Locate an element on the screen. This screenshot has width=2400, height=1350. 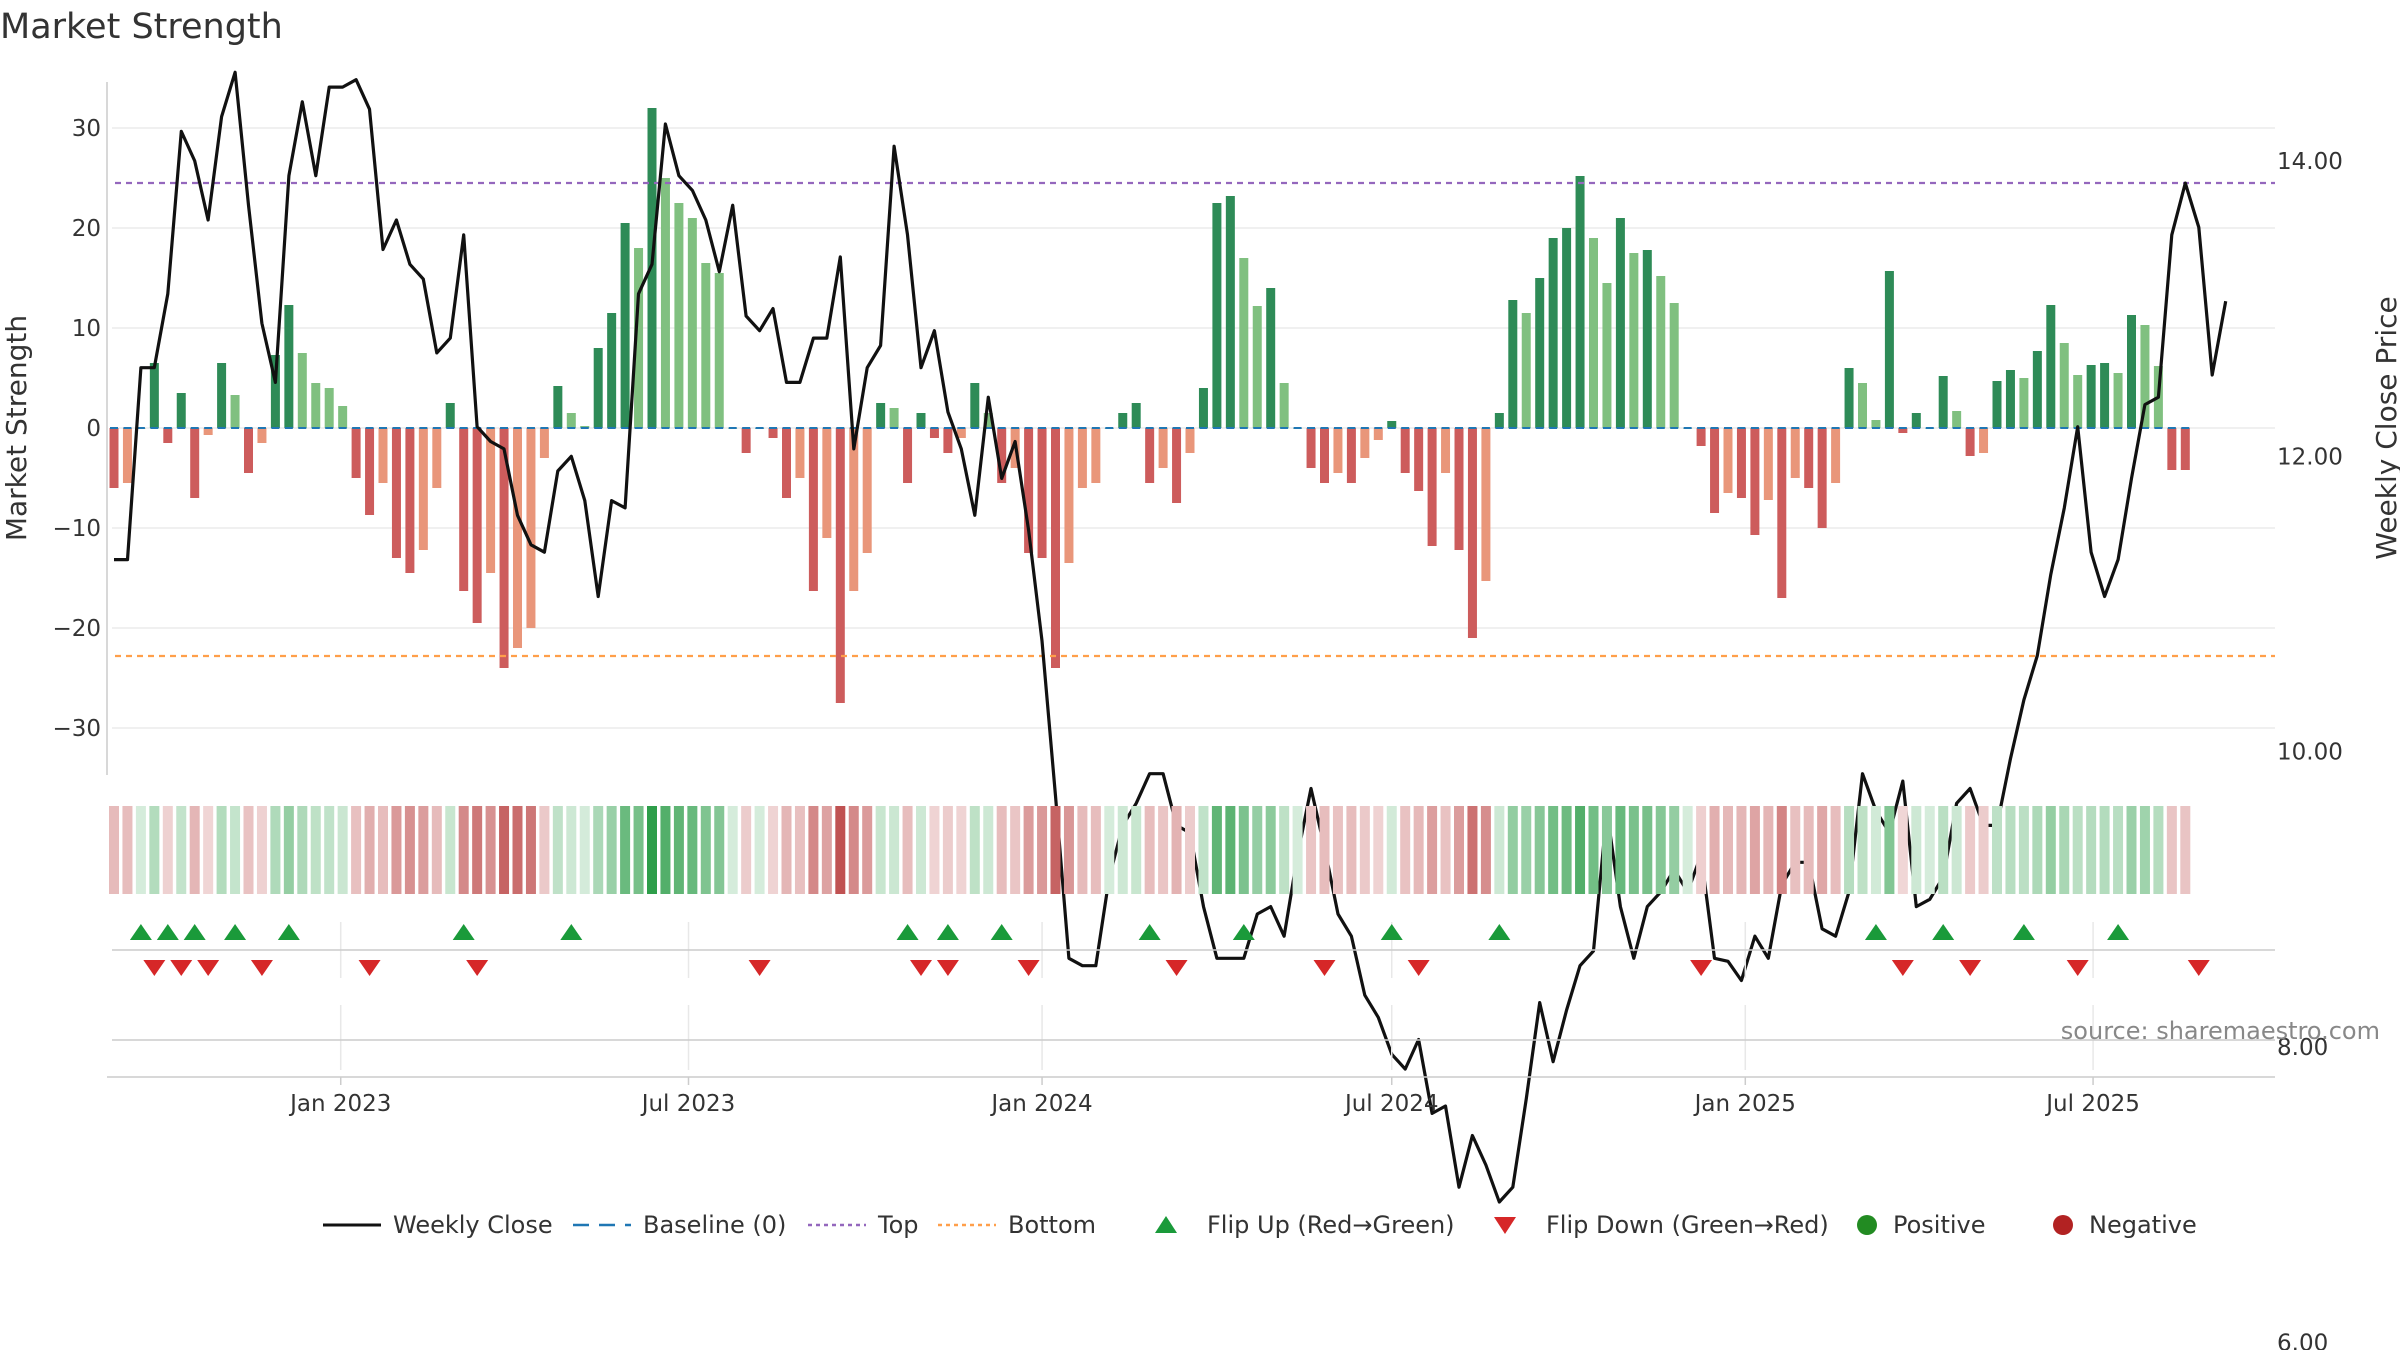
x-tick-label: Jan 2025 is located at coordinates (1744, 1104).